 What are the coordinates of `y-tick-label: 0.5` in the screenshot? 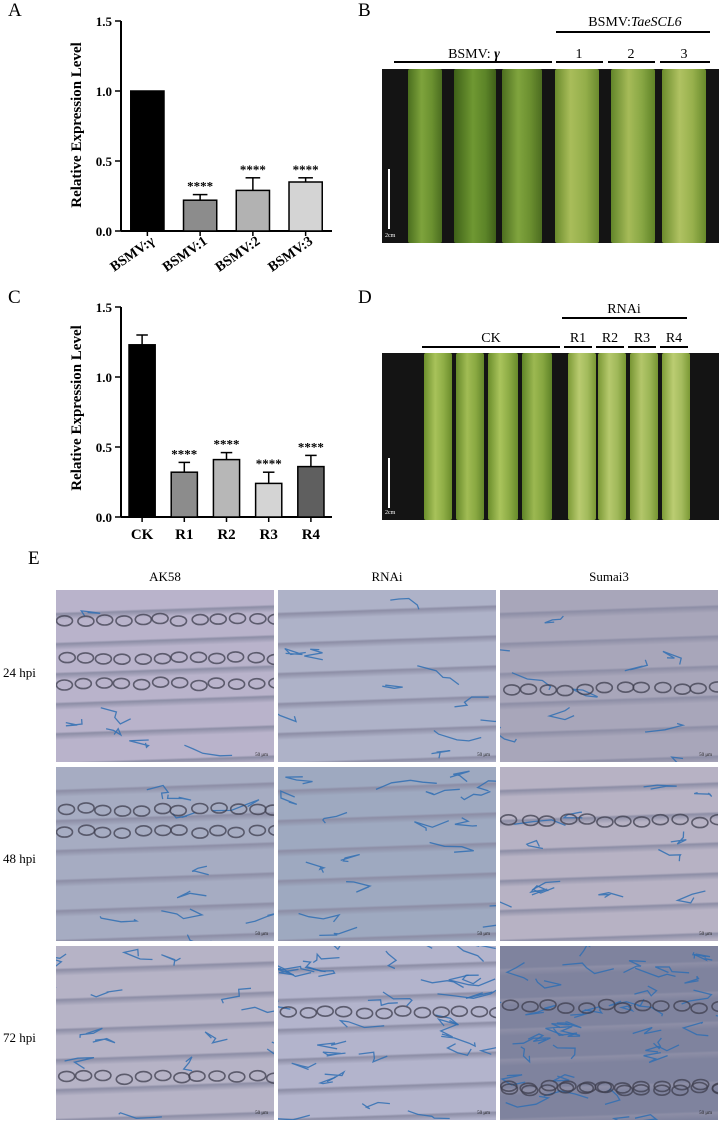 It's located at (104, 447).